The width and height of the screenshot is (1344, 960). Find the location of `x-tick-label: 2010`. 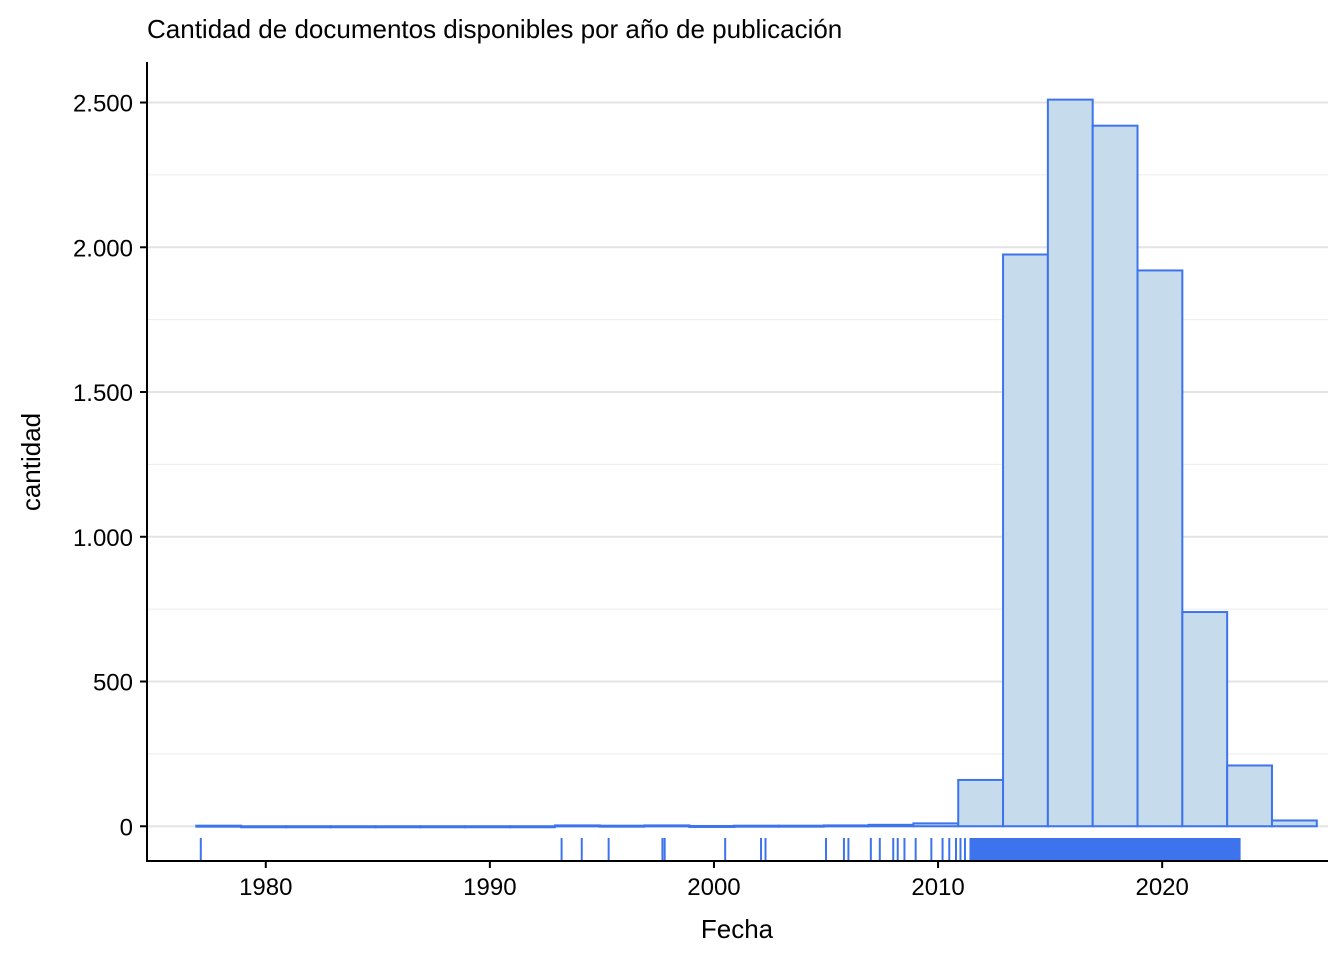

x-tick-label: 2010 is located at coordinates (937, 887).